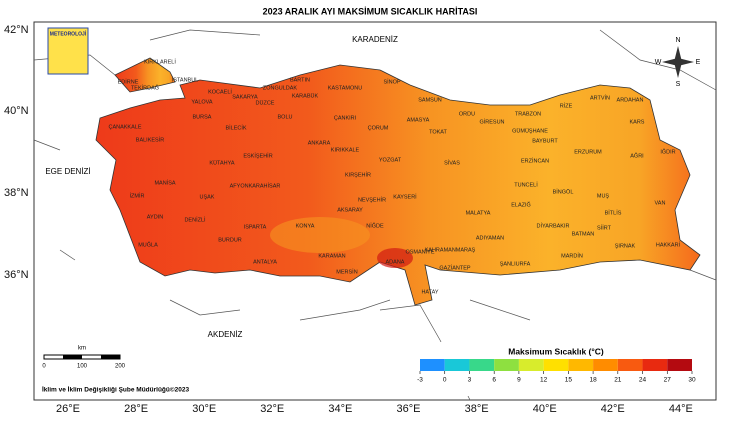 This screenshot has height=422, width=740. I want to click on province-label: SAKARYA, so click(245, 97).